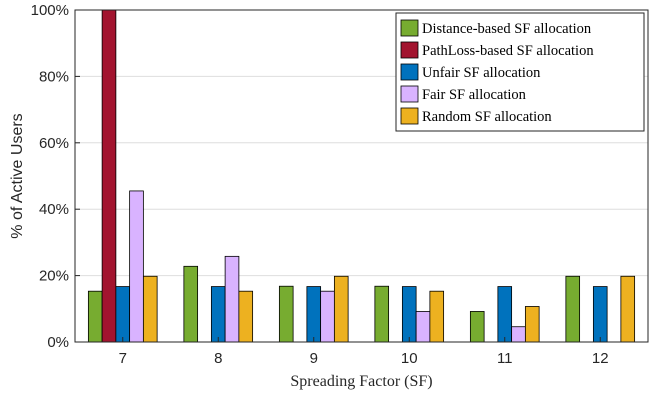 The image size is (649, 397). Describe the element at coordinates (54, 276) in the screenshot. I see `y-tick-label: 20%` at that location.